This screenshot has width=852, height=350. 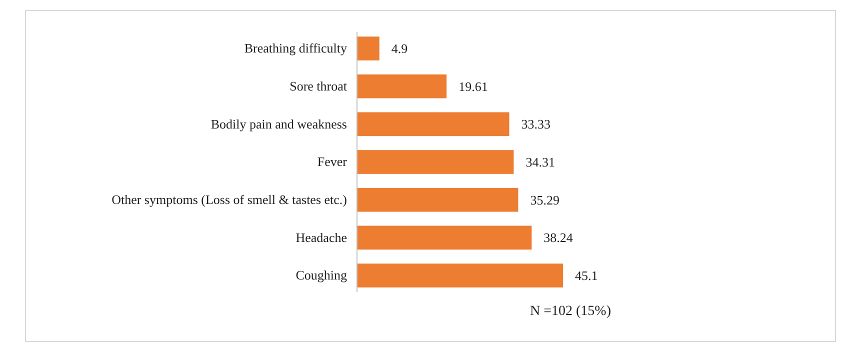 I want to click on y-tick-label: Other symptoms (Loss of smell & tastes etc.), so click(x=229, y=199).